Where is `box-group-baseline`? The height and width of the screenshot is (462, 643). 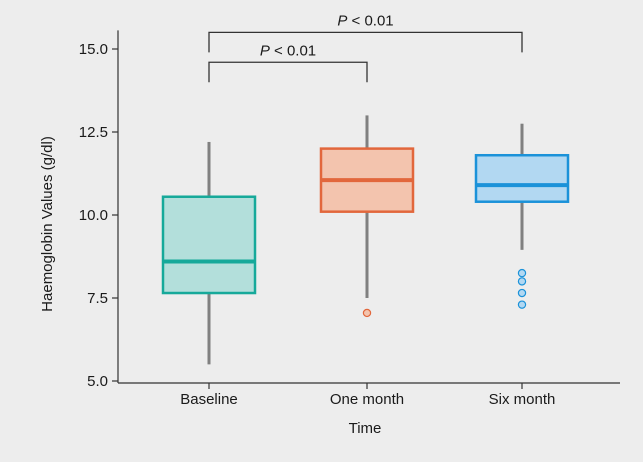
box-group-baseline is located at coordinates (209, 253).